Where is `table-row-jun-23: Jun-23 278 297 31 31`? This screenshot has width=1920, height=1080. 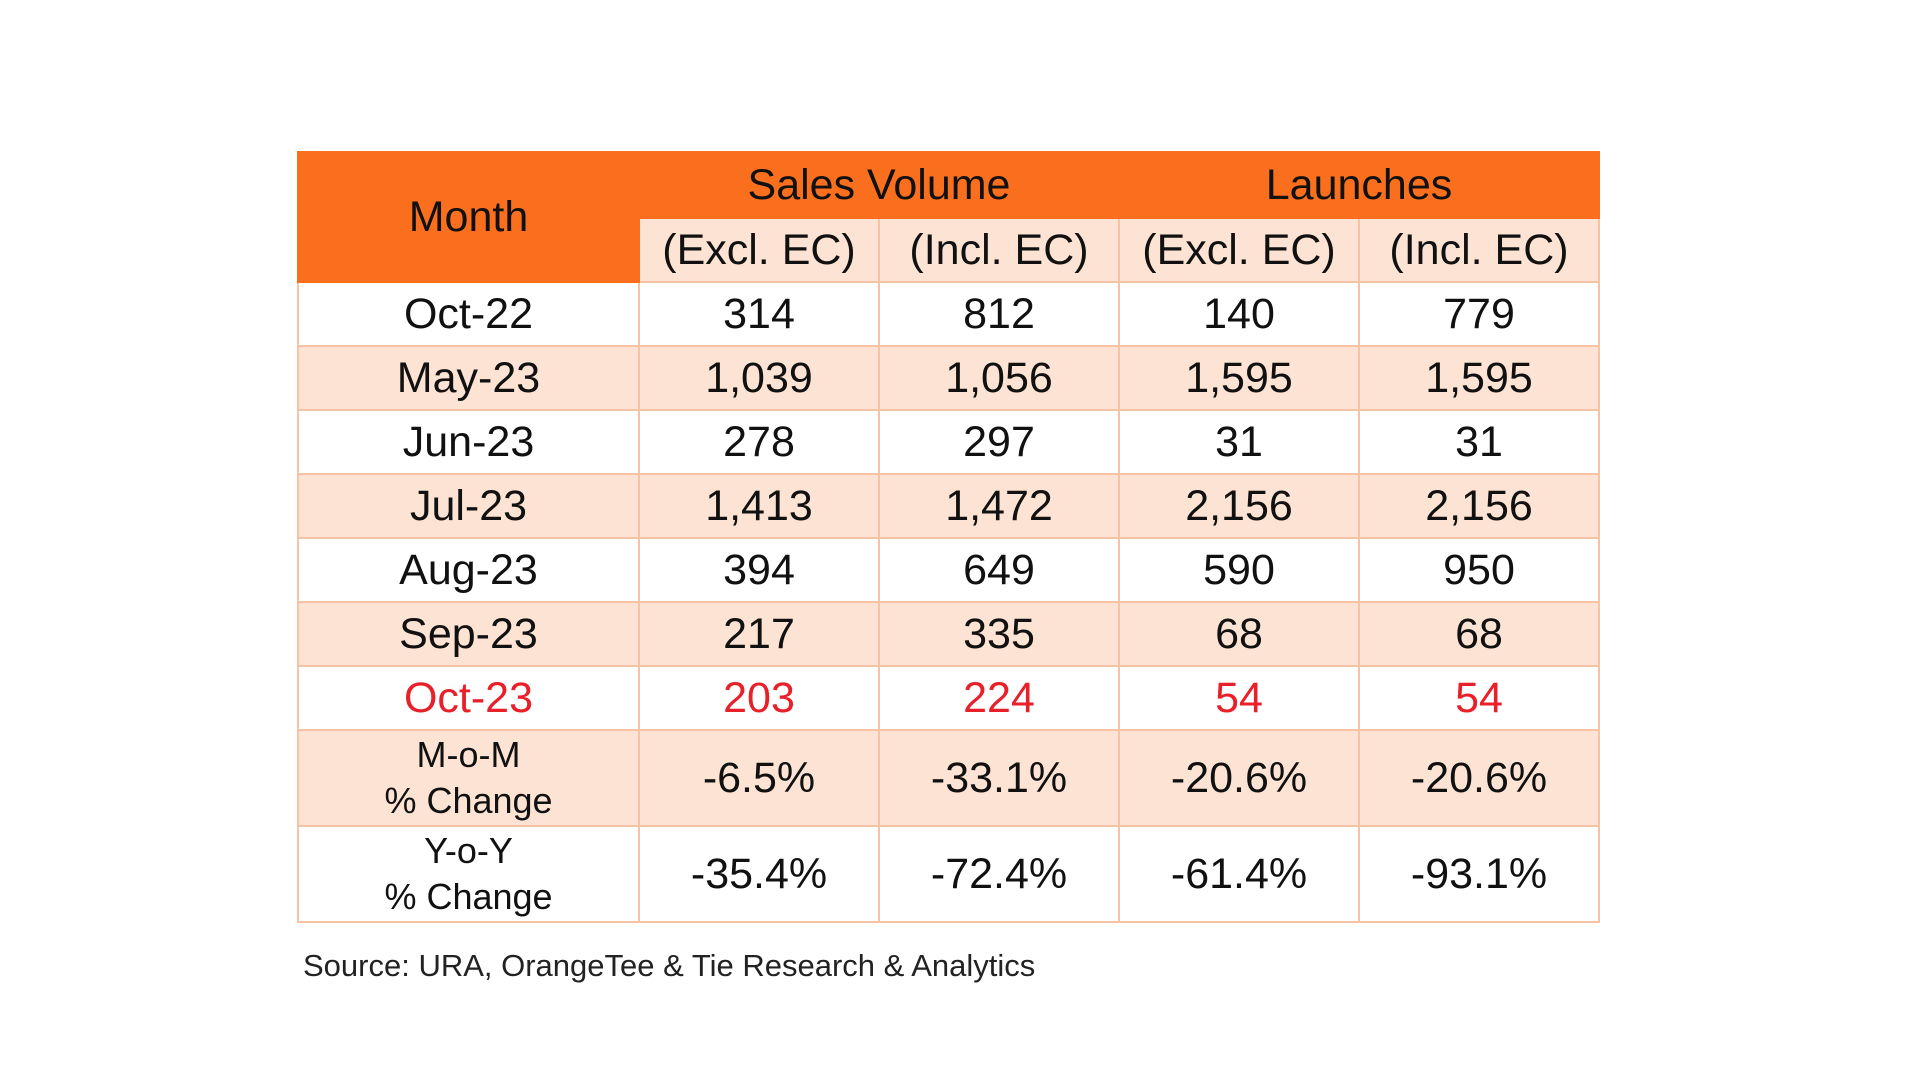 table-row-jun-23: Jun-23 278 297 31 31 is located at coordinates (948, 442).